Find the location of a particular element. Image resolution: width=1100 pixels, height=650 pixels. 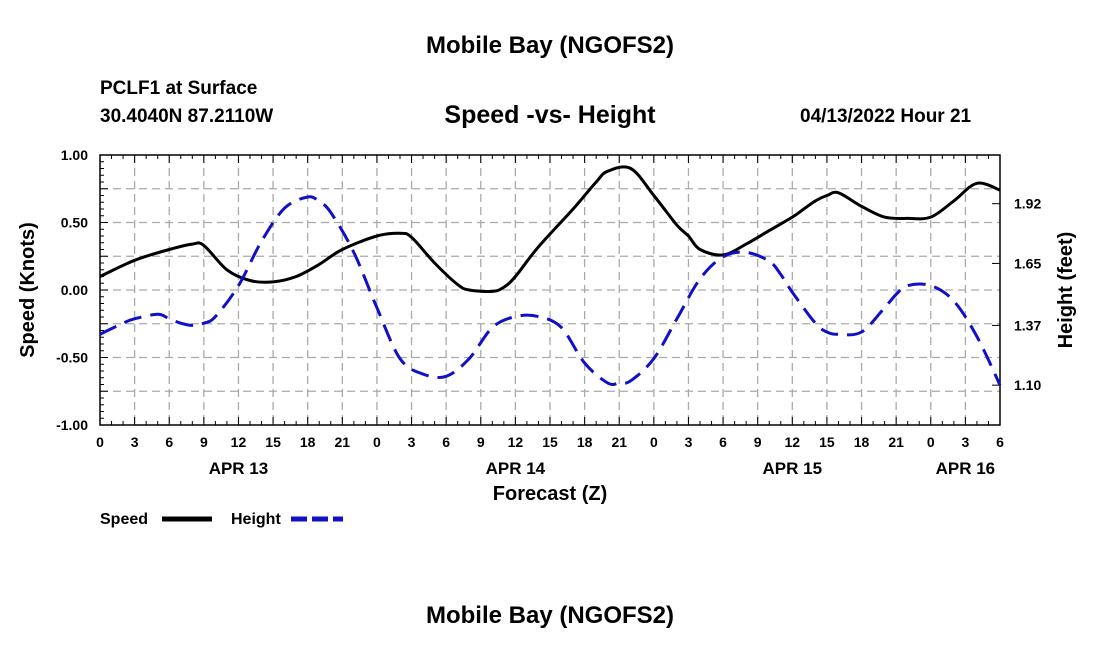

y2-tick-label: 1.37 is located at coordinates (1027, 325).